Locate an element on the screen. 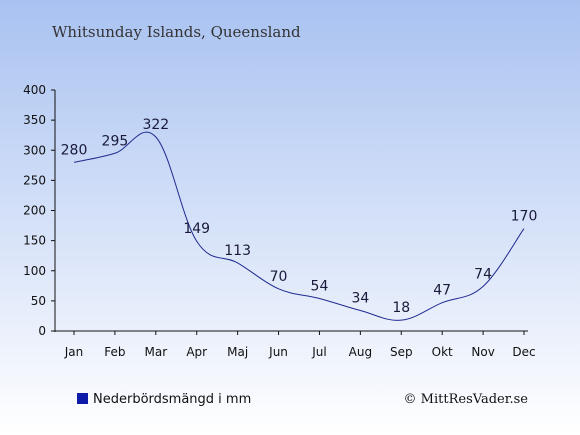 This screenshot has height=435, width=580. x-tick-label: Apr is located at coordinates (196, 352).